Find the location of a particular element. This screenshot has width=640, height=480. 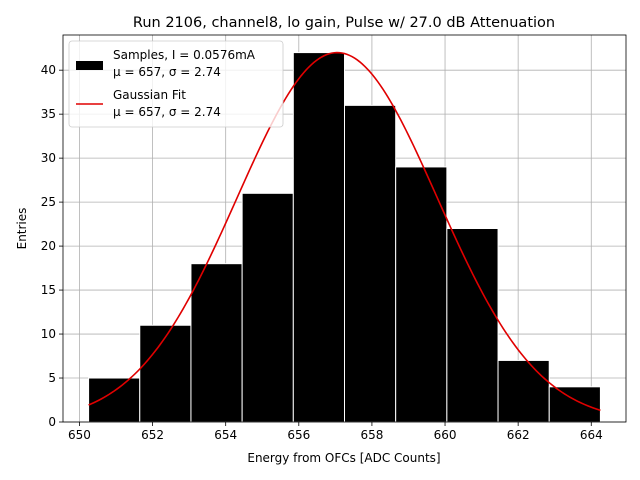

x-tick-label: 662 is located at coordinates (518, 435).